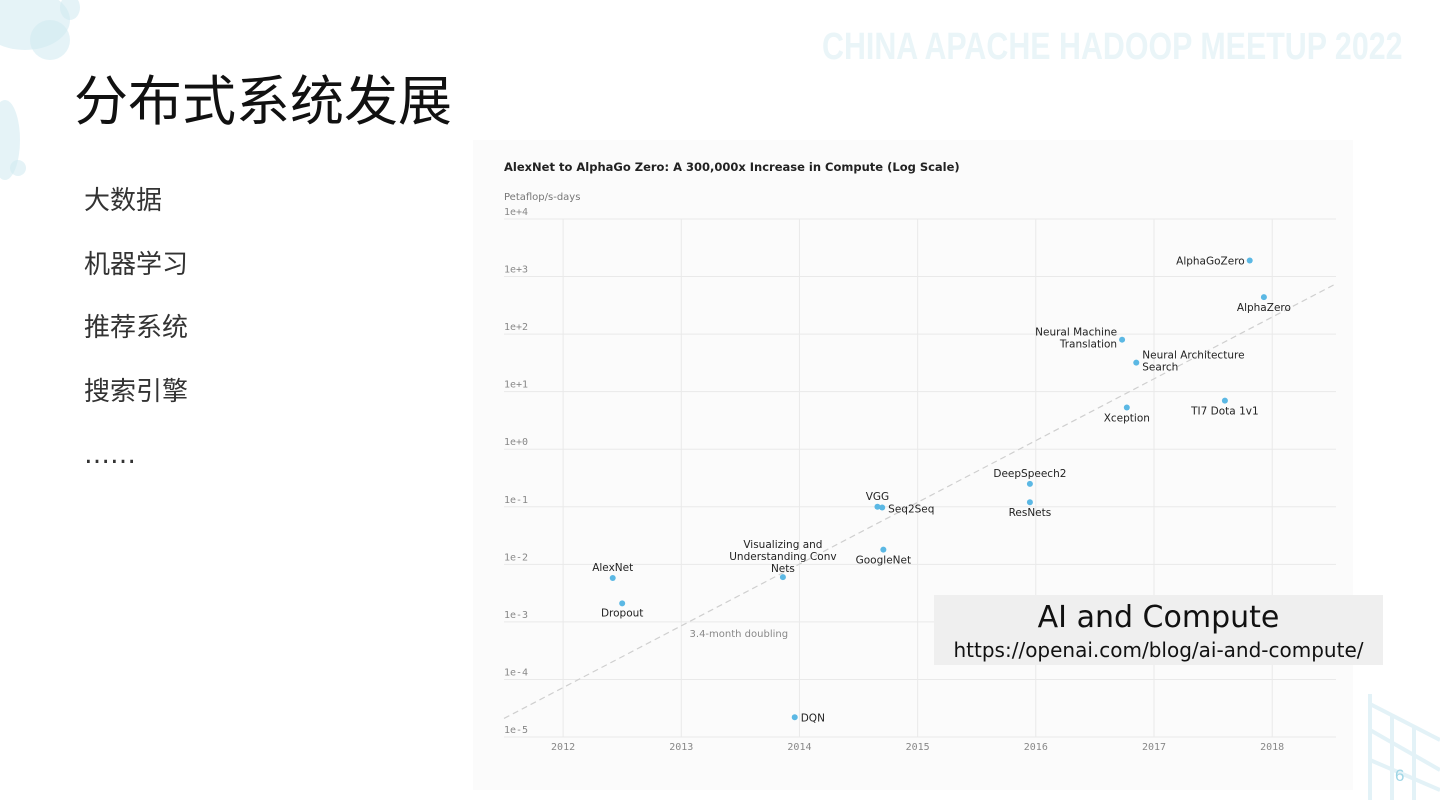  Describe the element at coordinates (1112, 47) in the screenshot. I see `header-watermark: CHINA APACHE HADOOP MEETUP 2022` at that location.